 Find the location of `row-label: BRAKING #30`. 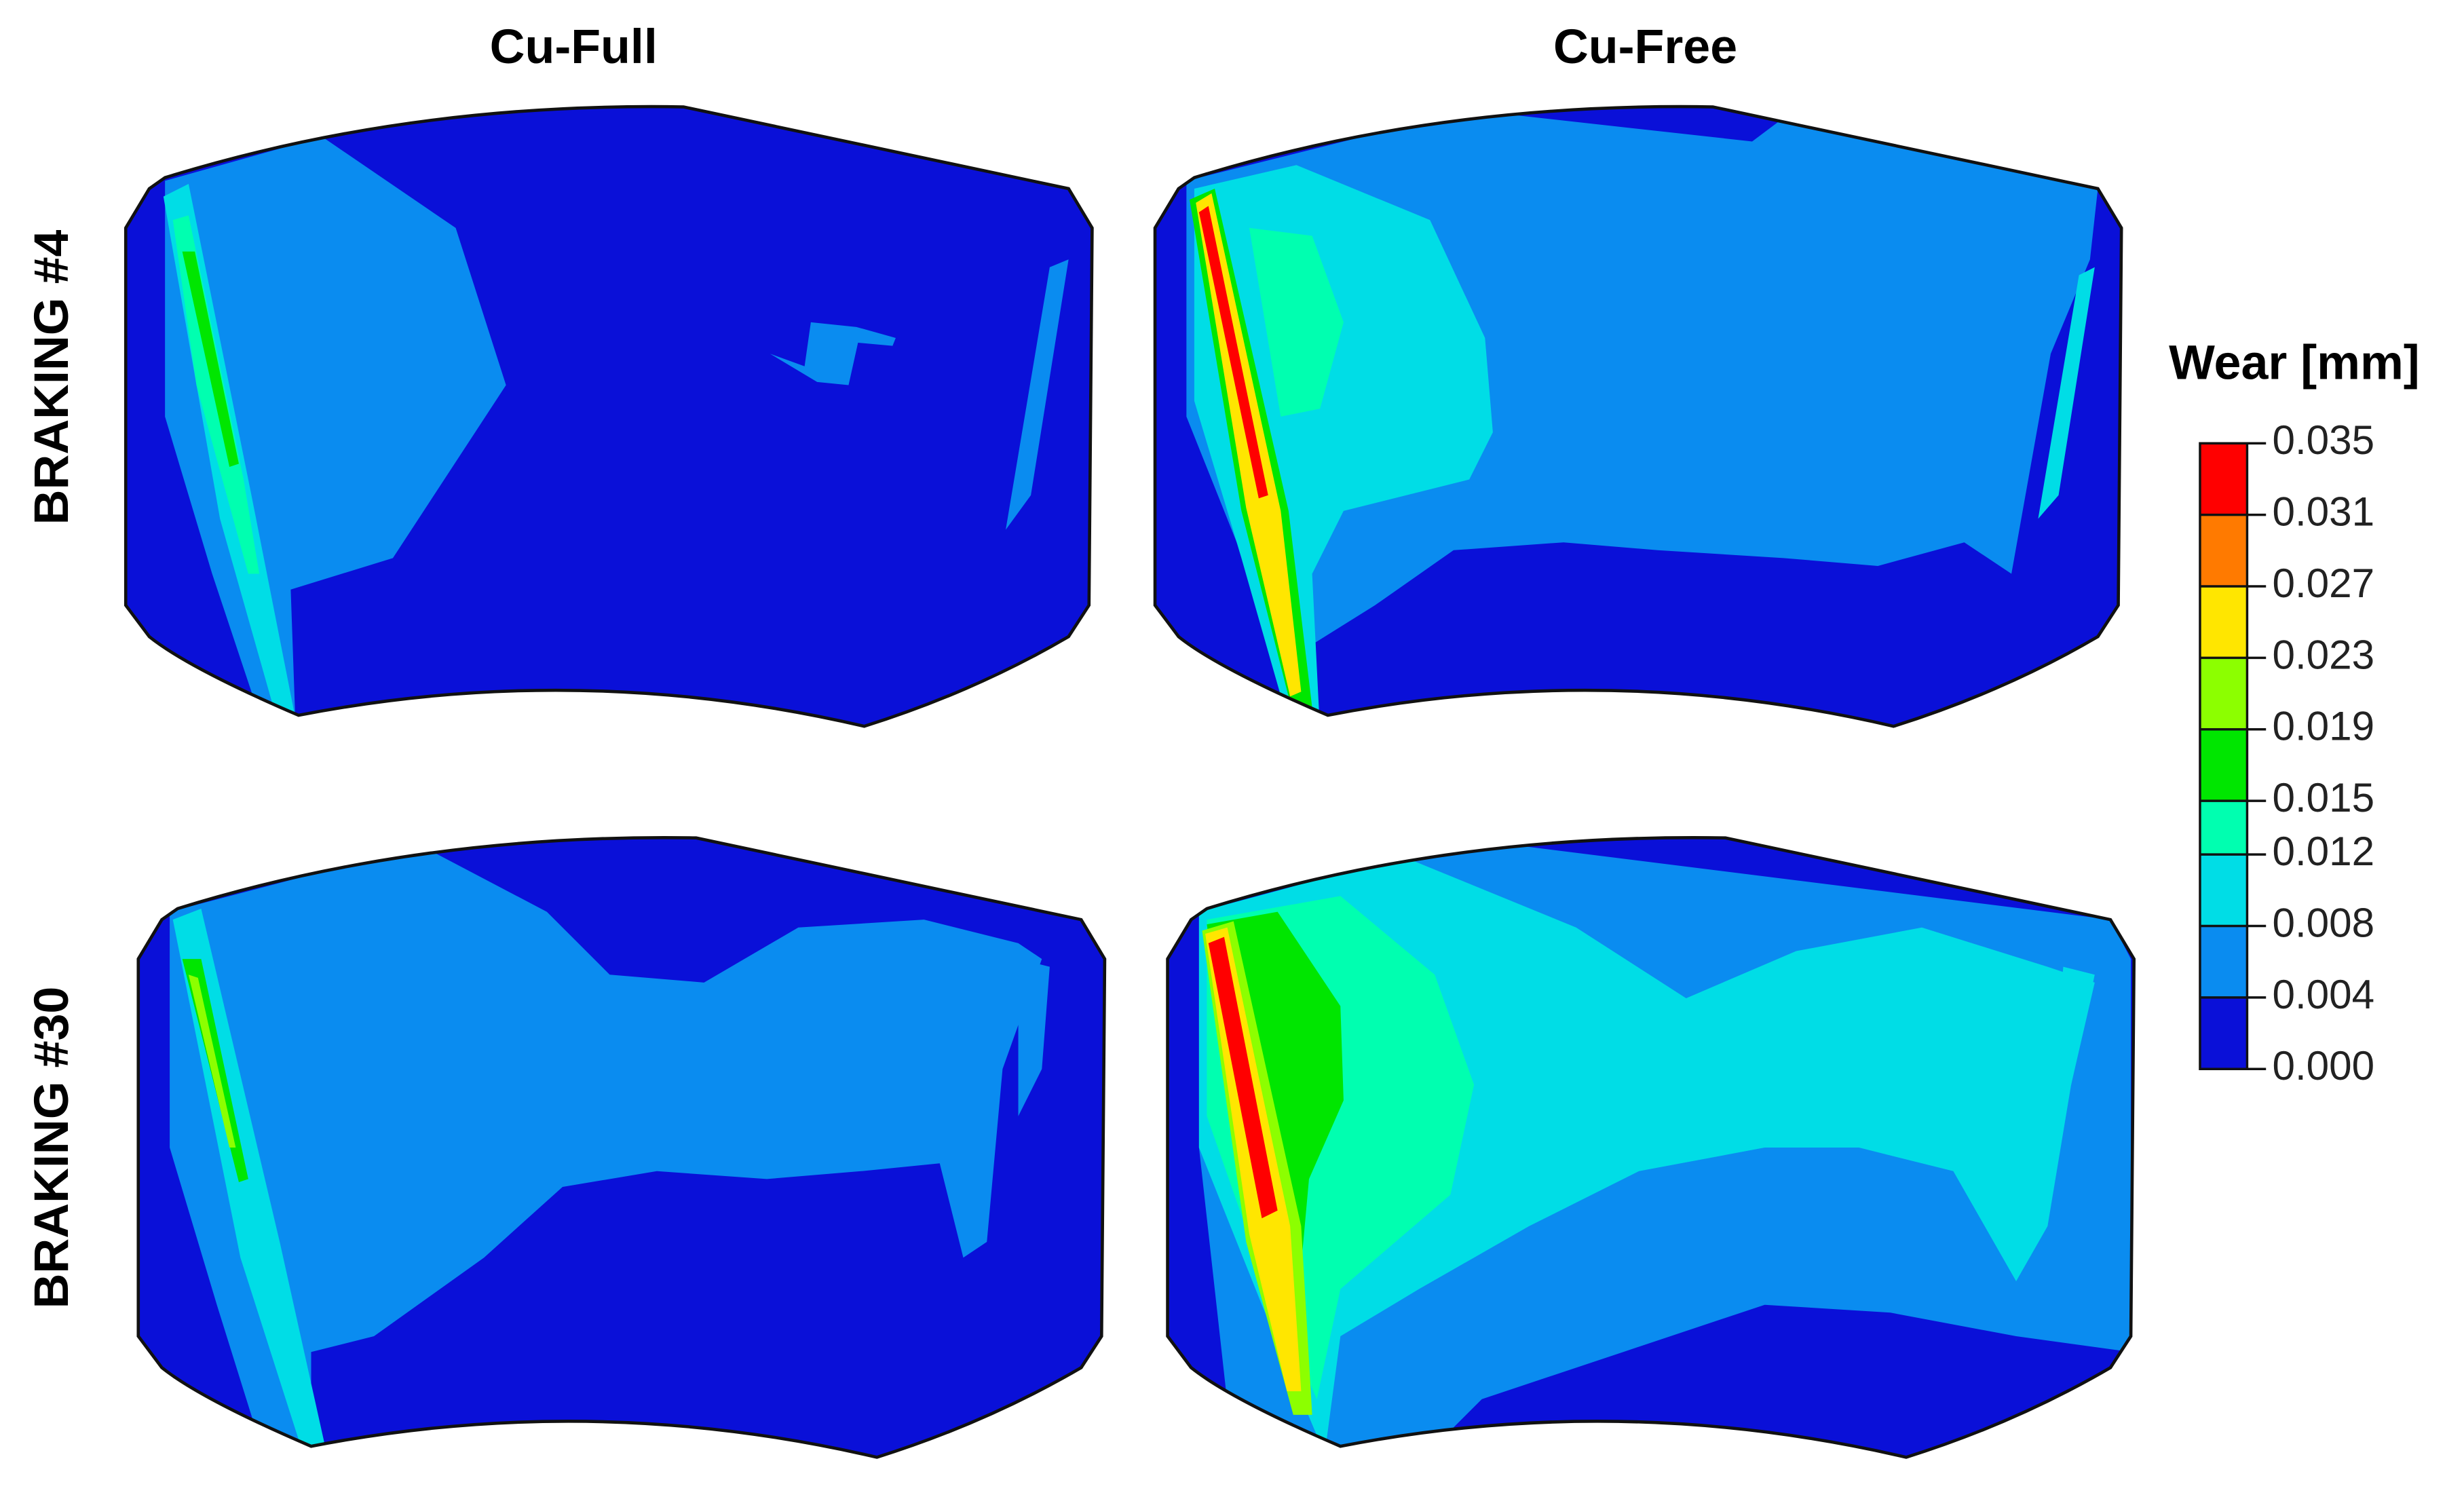

row-label: BRAKING #30 is located at coordinates (51, 1148).